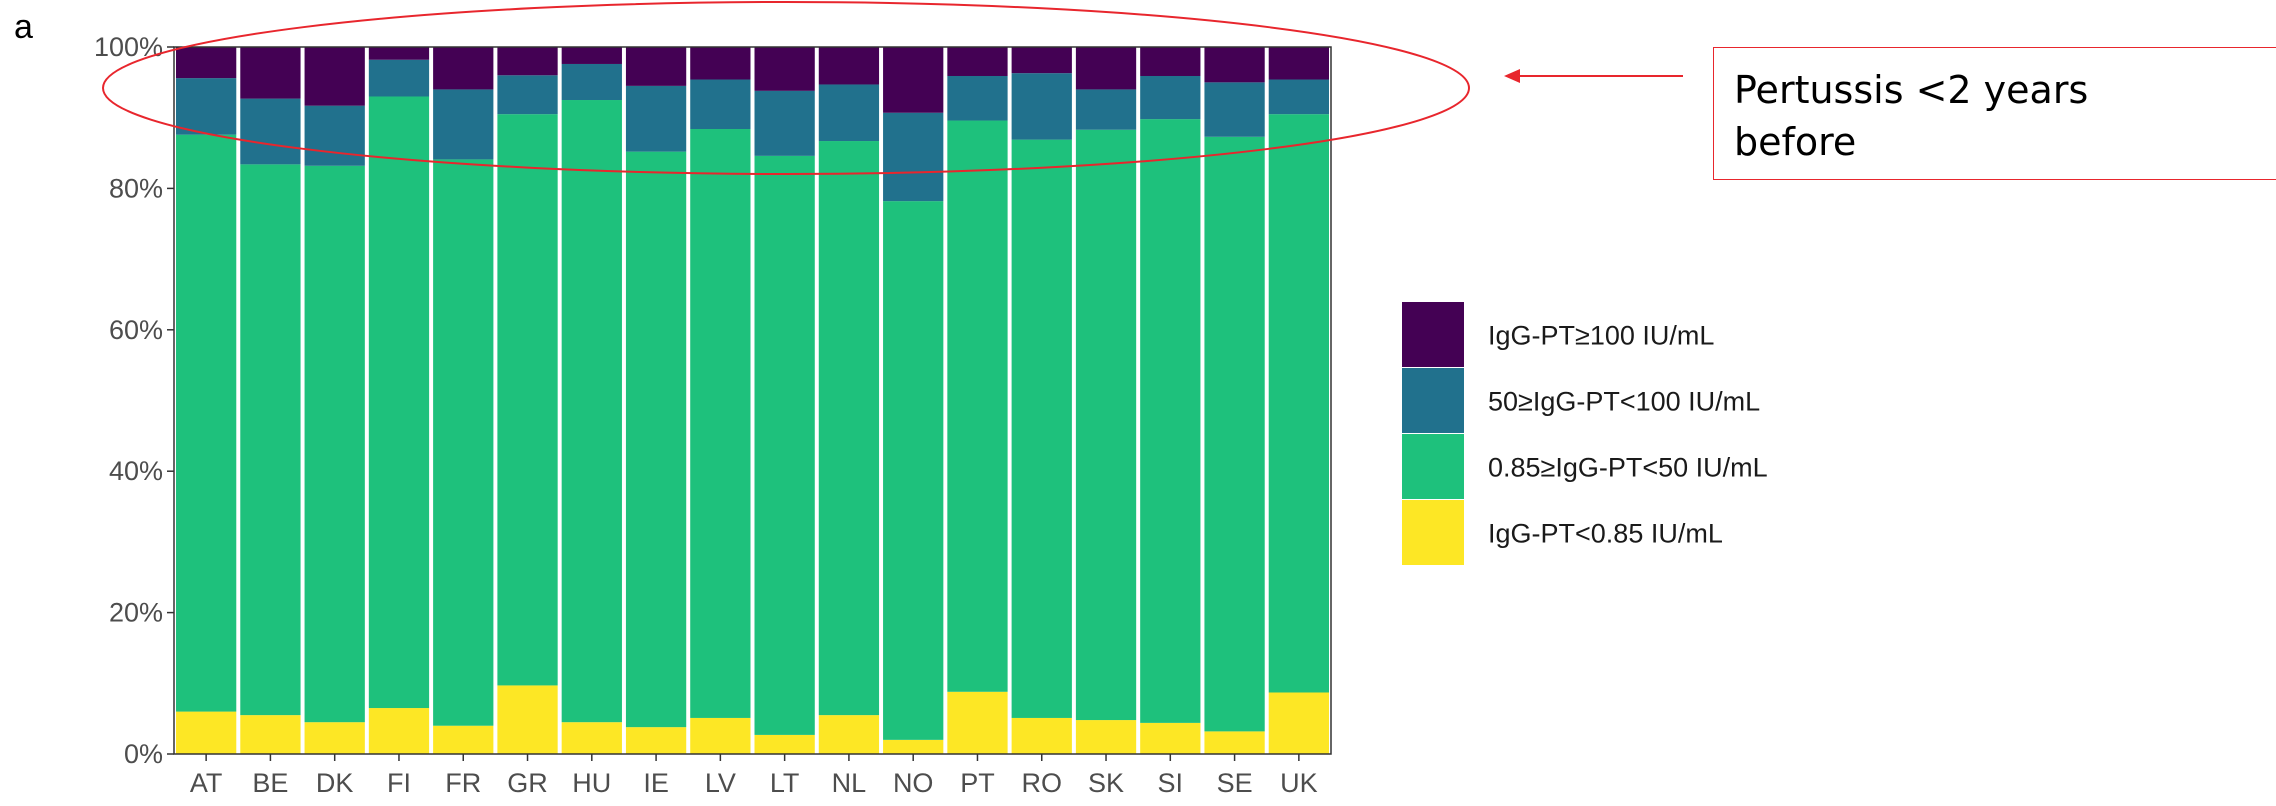 The height and width of the screenshot is (806, 2276). I want to click on x-tick-label-fr: FR, so click(463, 783).